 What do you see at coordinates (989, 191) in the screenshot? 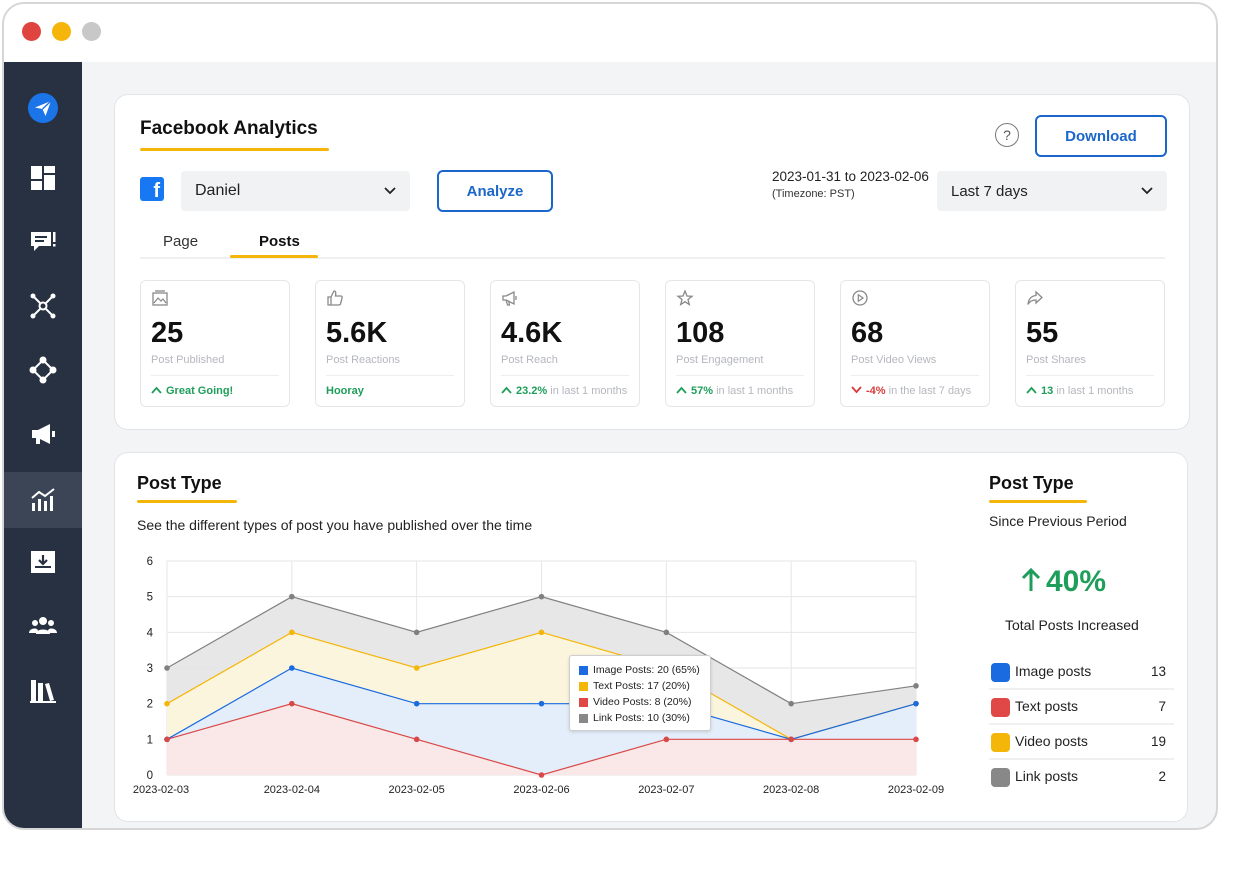
I see `period-select-value: Last 7 days` at bounding box center [989, 191].